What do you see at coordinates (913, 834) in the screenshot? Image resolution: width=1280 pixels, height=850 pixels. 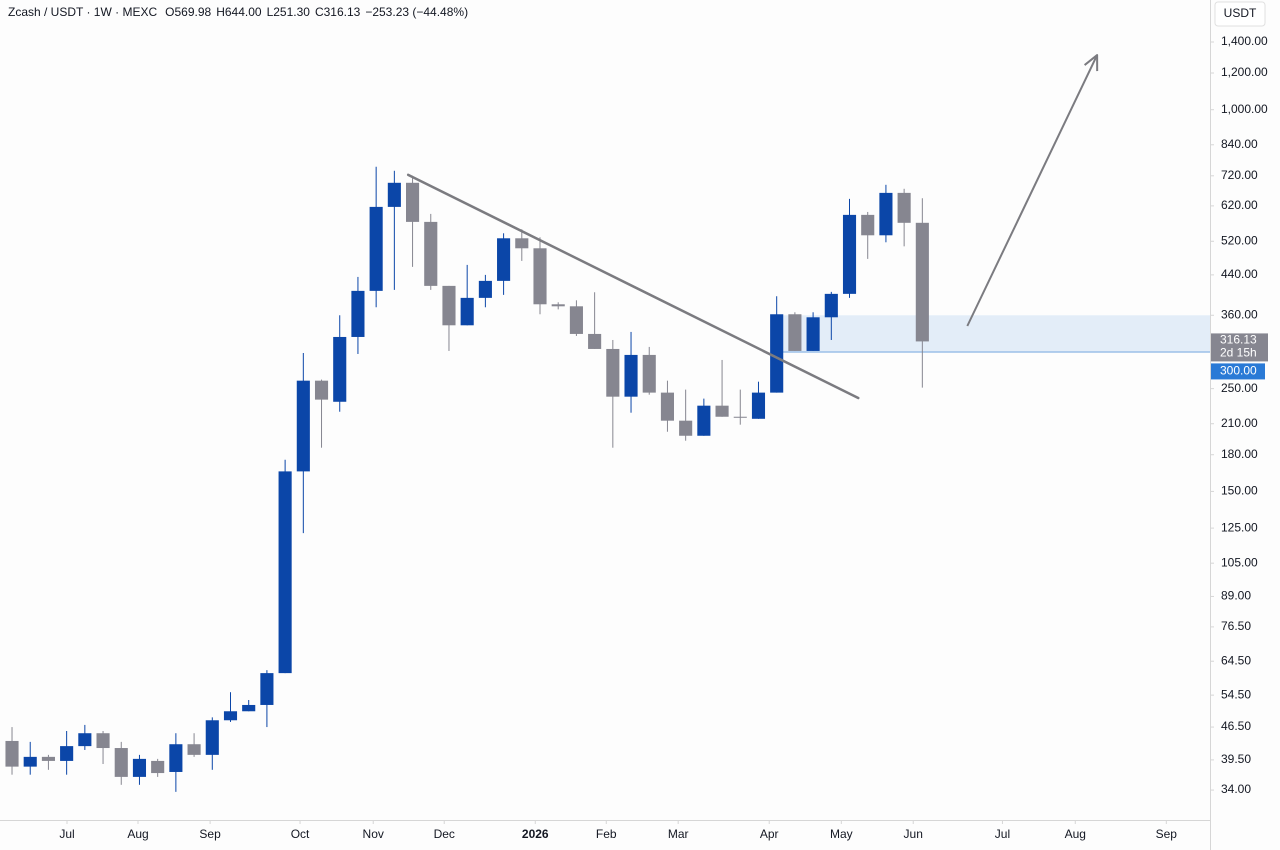 I see `x-tick-label: Jun` at bounding box center [913, 834].